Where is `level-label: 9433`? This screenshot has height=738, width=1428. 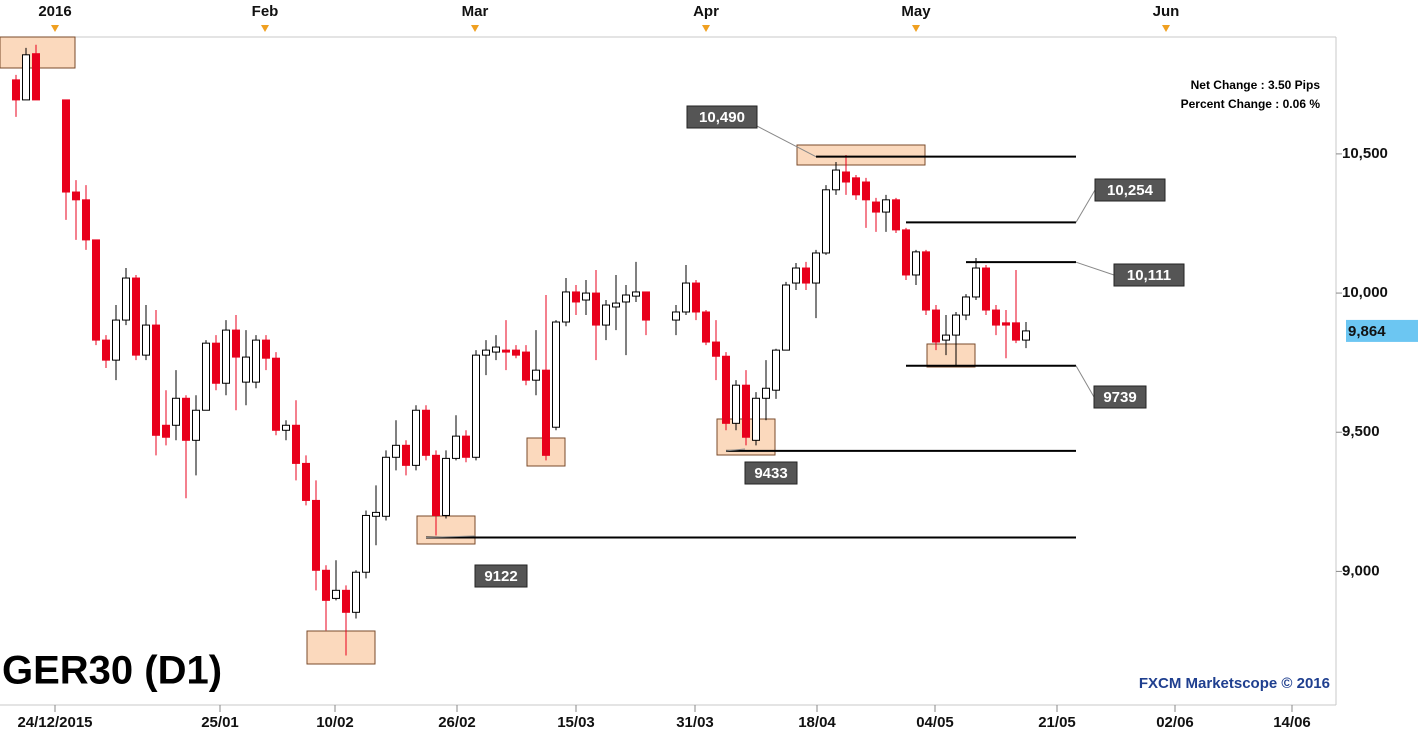 level-label: 9433 is located at coordinates (770, 473).